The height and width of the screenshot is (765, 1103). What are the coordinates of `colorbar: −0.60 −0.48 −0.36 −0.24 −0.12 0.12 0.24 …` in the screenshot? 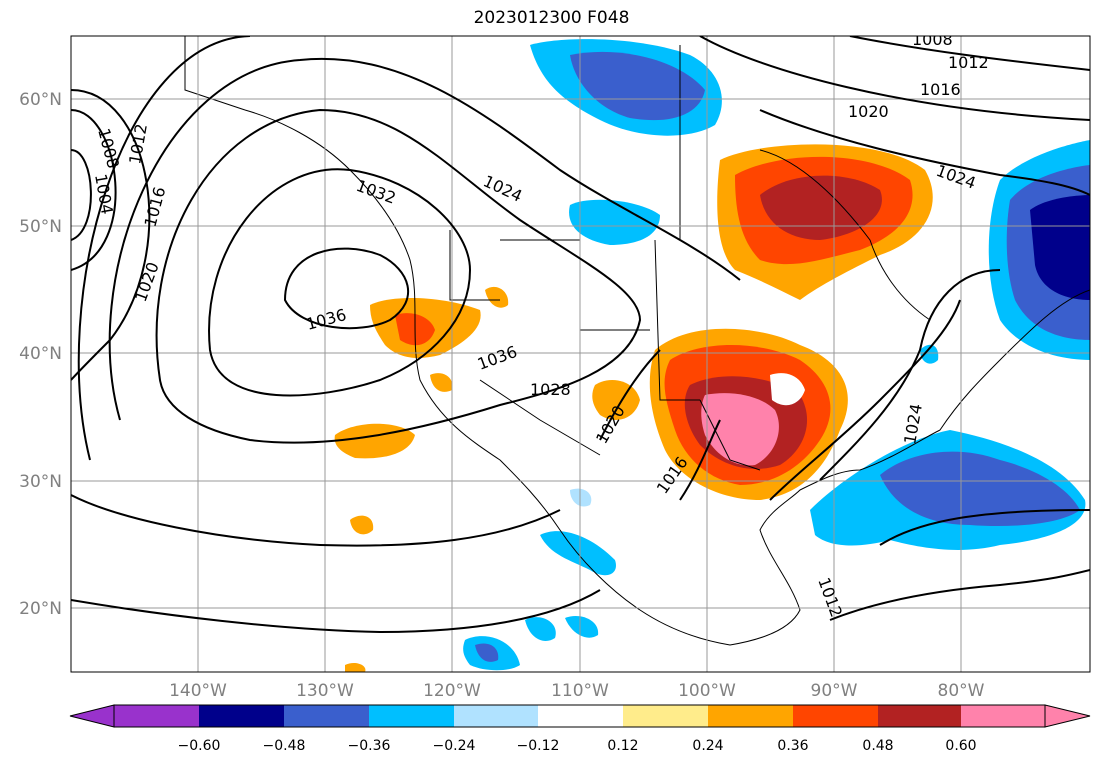 It's located at (580, 729).